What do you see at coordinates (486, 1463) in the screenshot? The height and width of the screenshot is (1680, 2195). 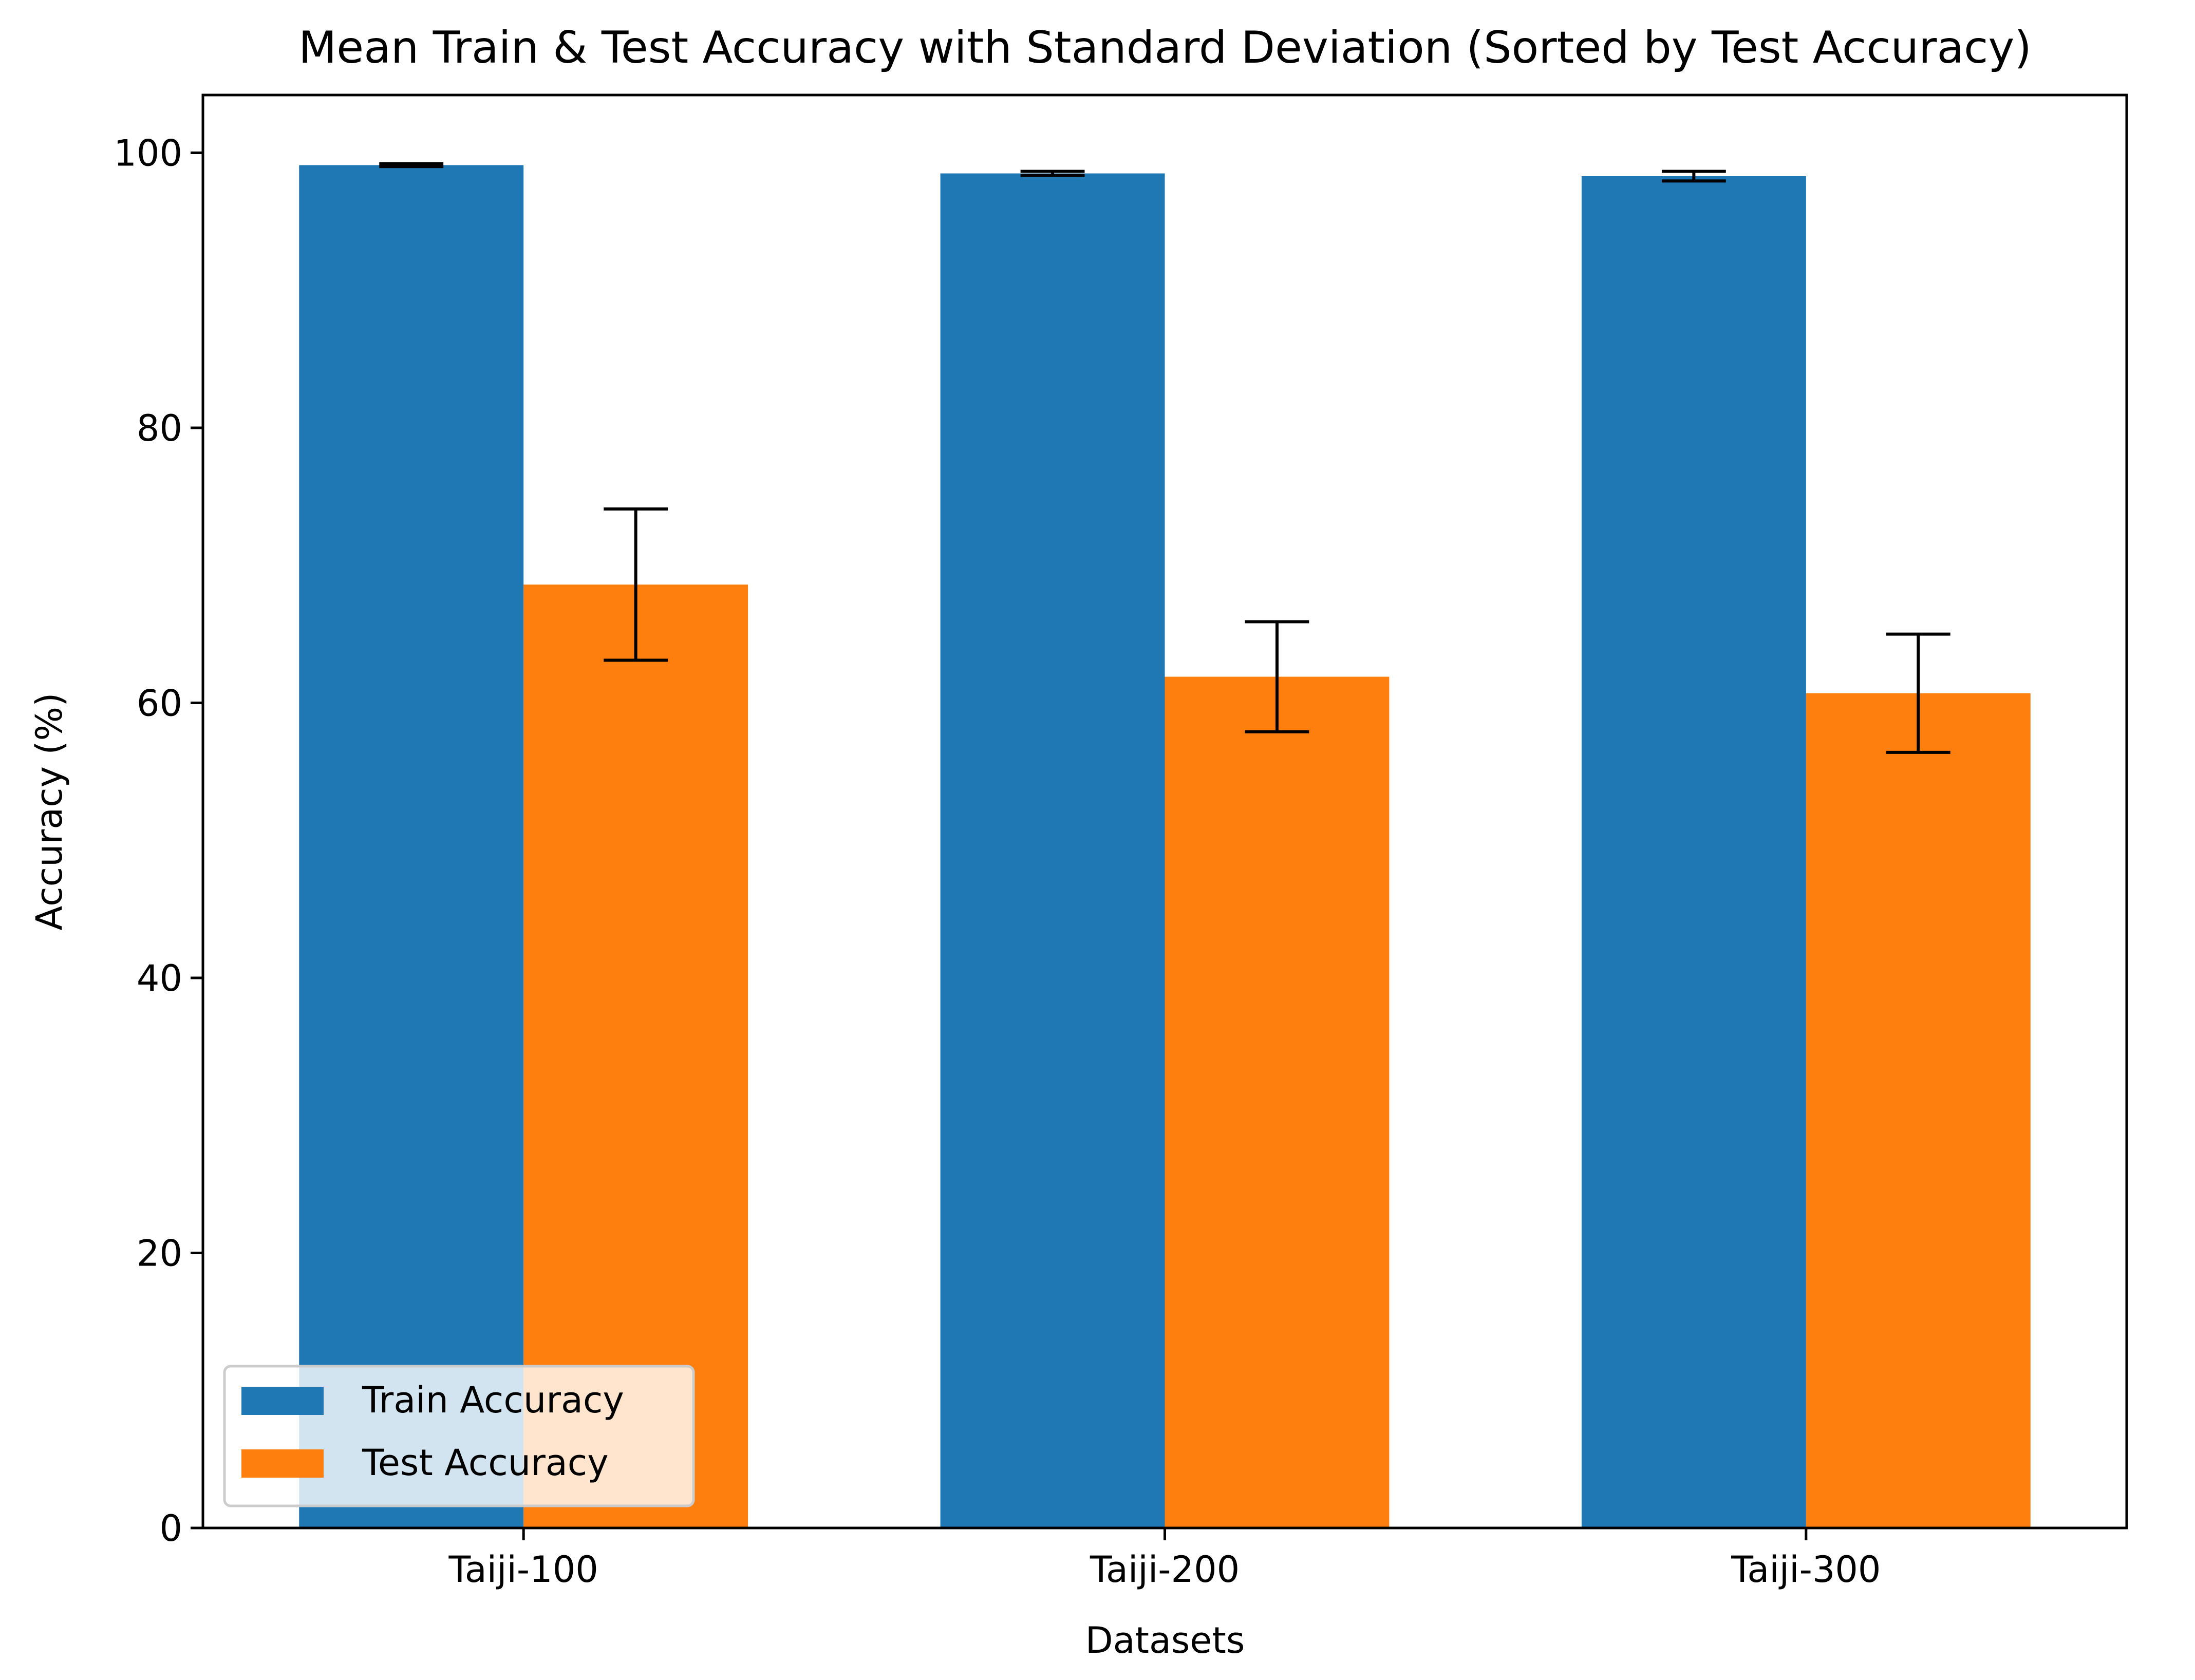 I see `legend-label: Test Accuracy` at bounding box center [486, 1463].